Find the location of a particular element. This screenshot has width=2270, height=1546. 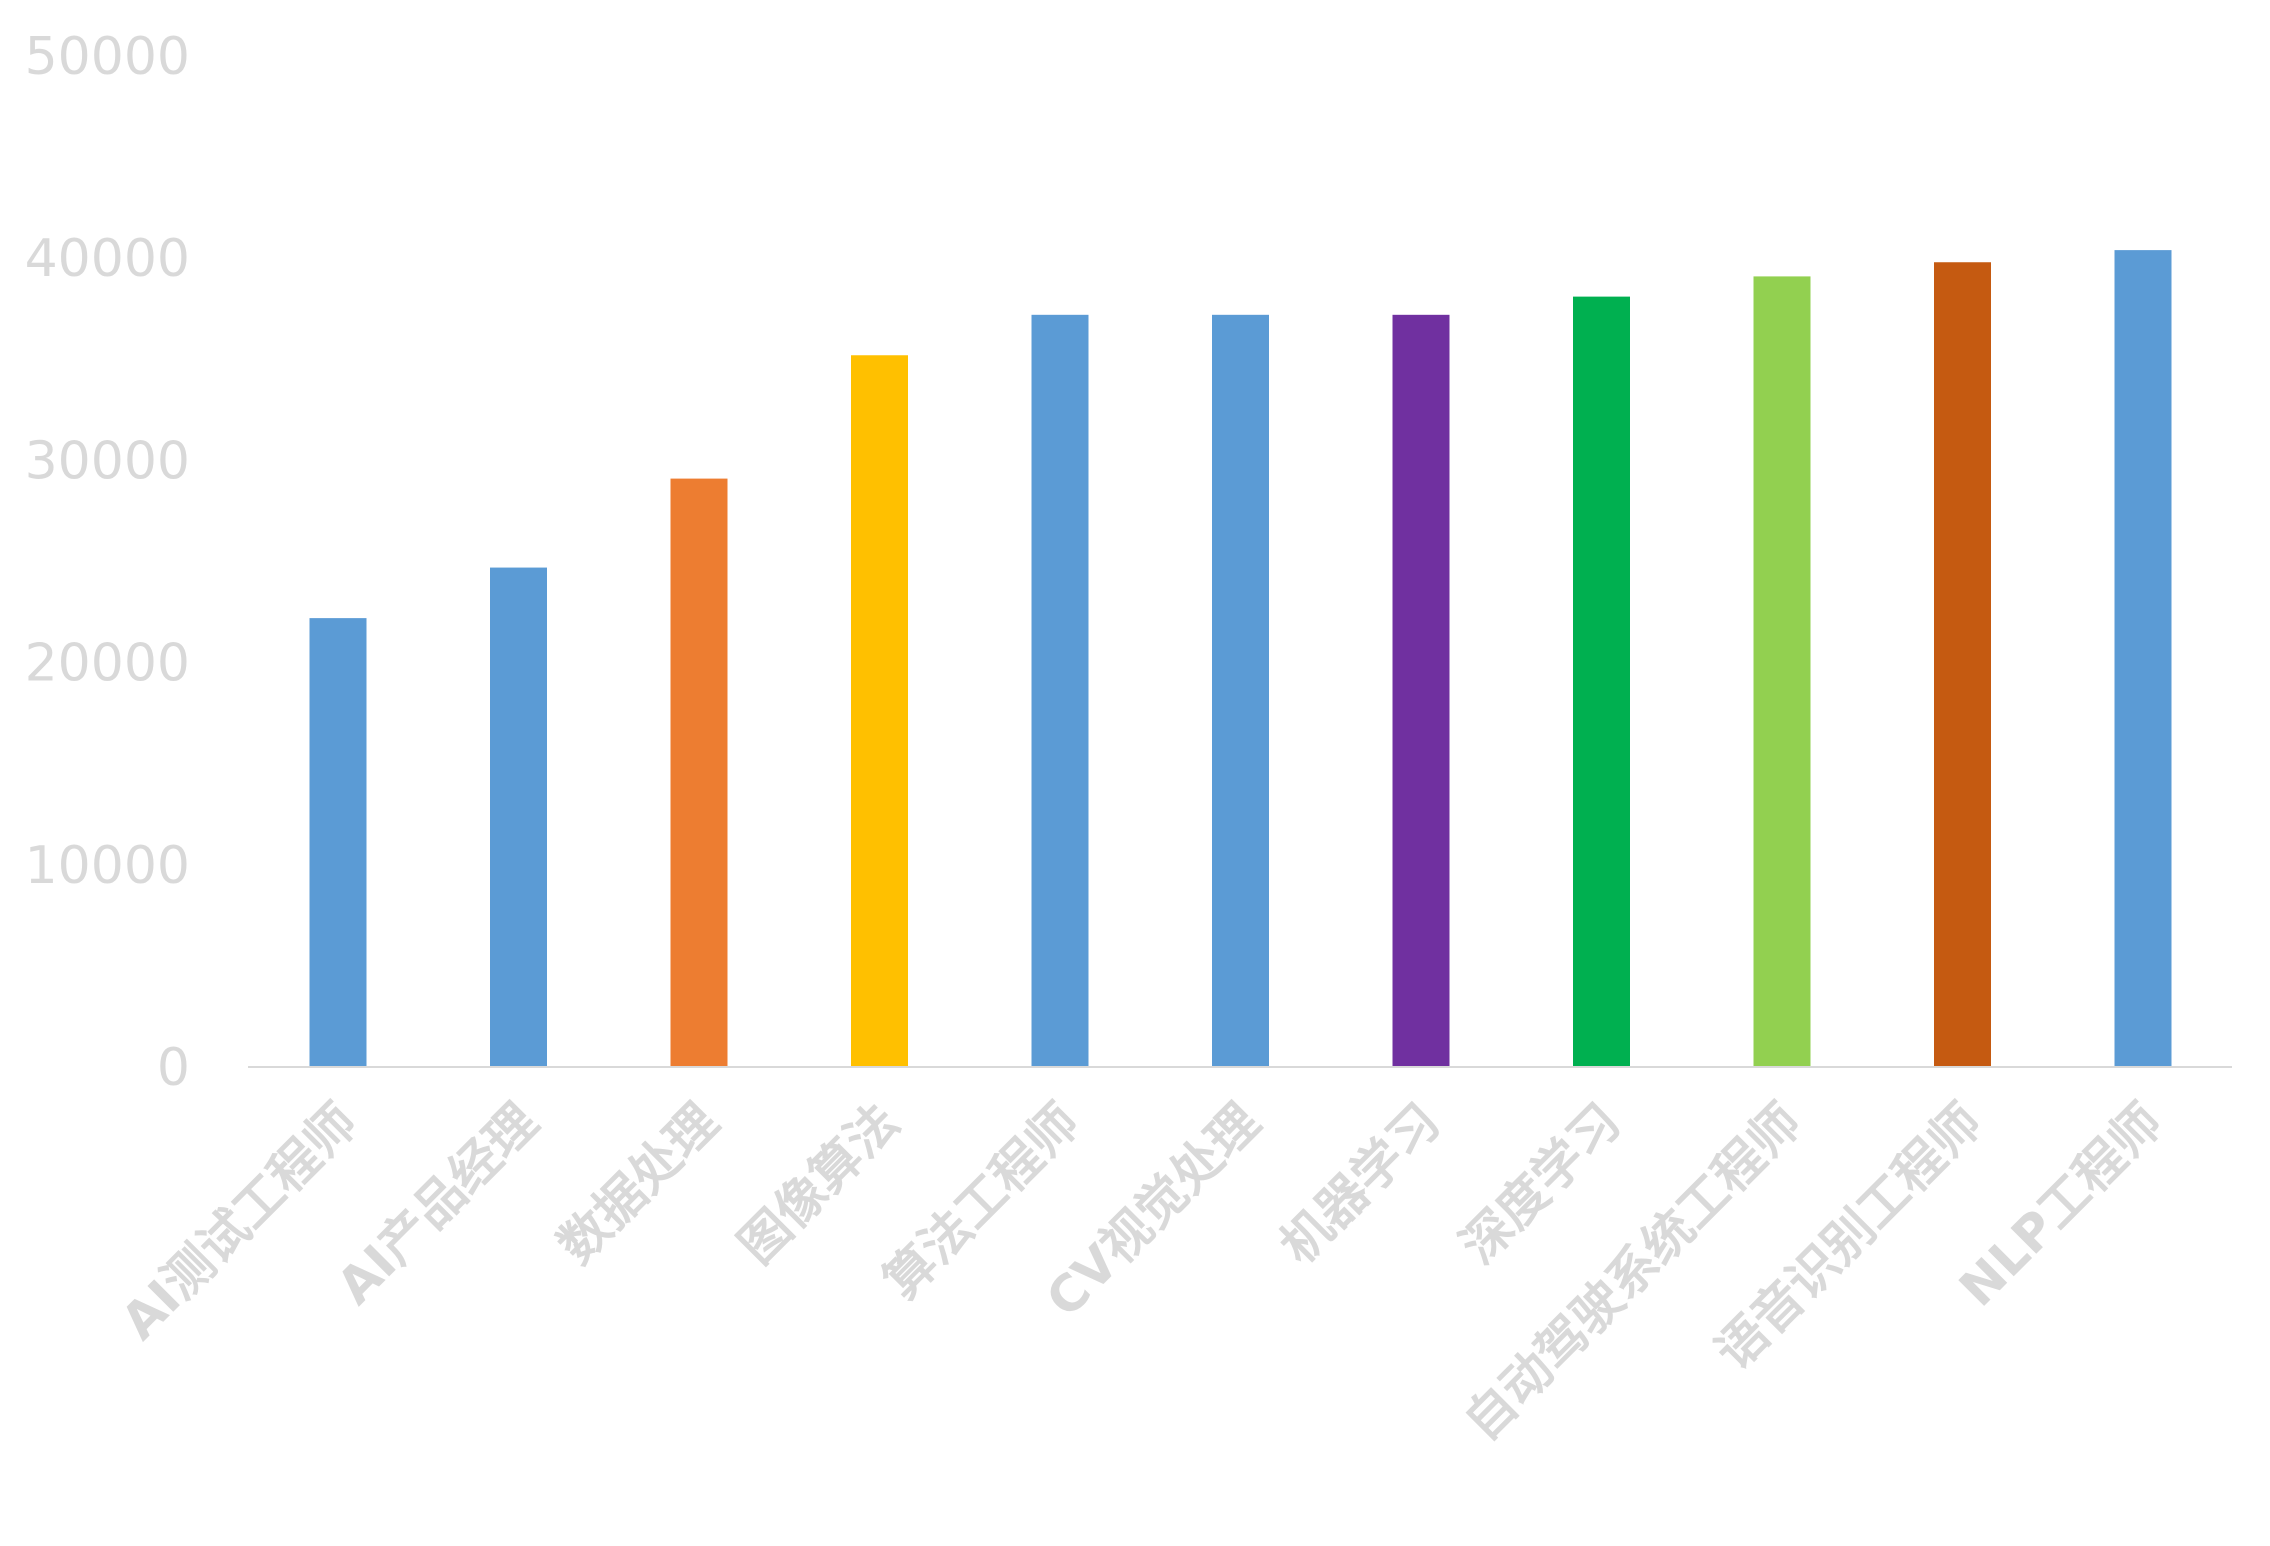

y-tick-label: 0 is located at coordinates (173, 1068).